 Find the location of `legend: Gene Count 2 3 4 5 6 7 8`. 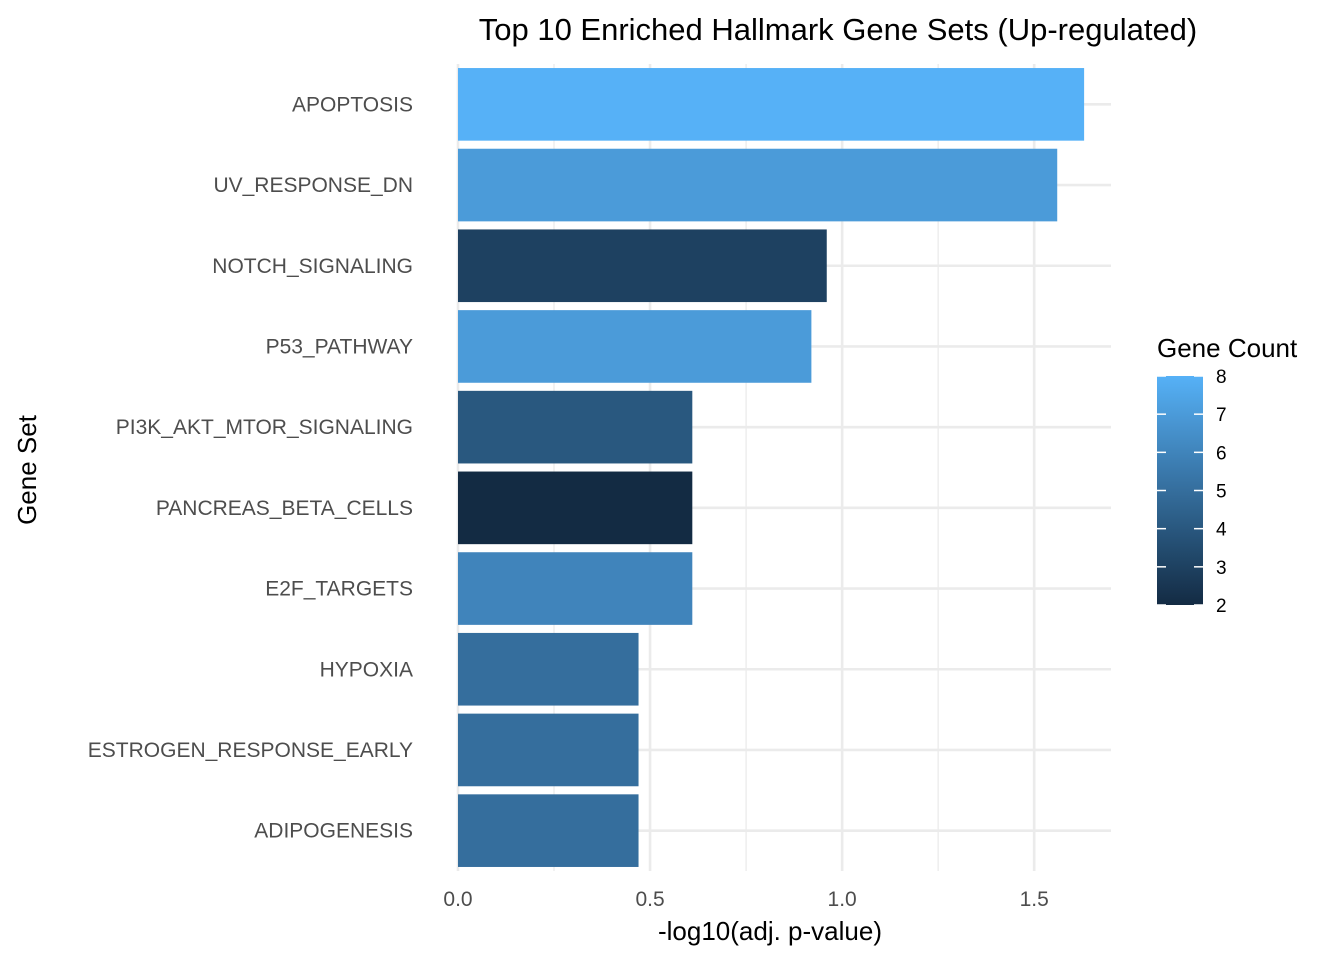

legend: Gene Count 2 3 4 5 6 7 8 is located at coordinates (1227, 475).